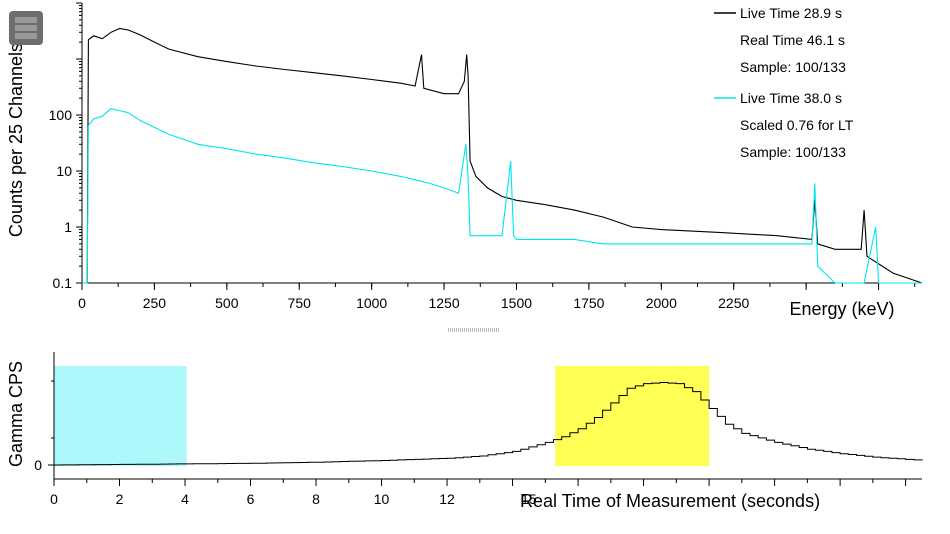 Image resolution: width=950 pixels, height=534 pixels. Describe the element at coordinates (488, 424) in the screenshot. I see `gamma-cps-series-line` at that location.